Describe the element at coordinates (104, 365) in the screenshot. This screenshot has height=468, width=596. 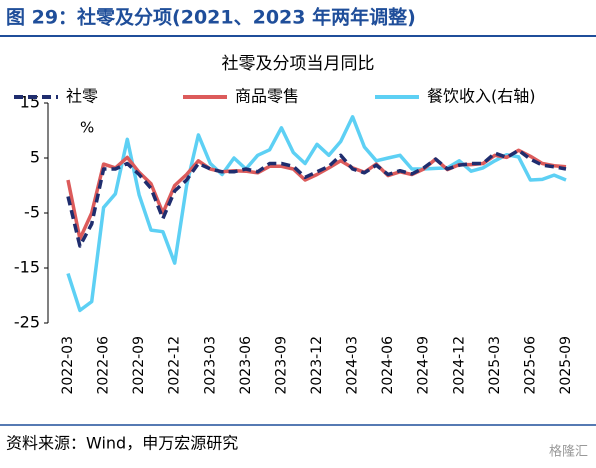
I see `x-tick-label: 2022-06` at that location.